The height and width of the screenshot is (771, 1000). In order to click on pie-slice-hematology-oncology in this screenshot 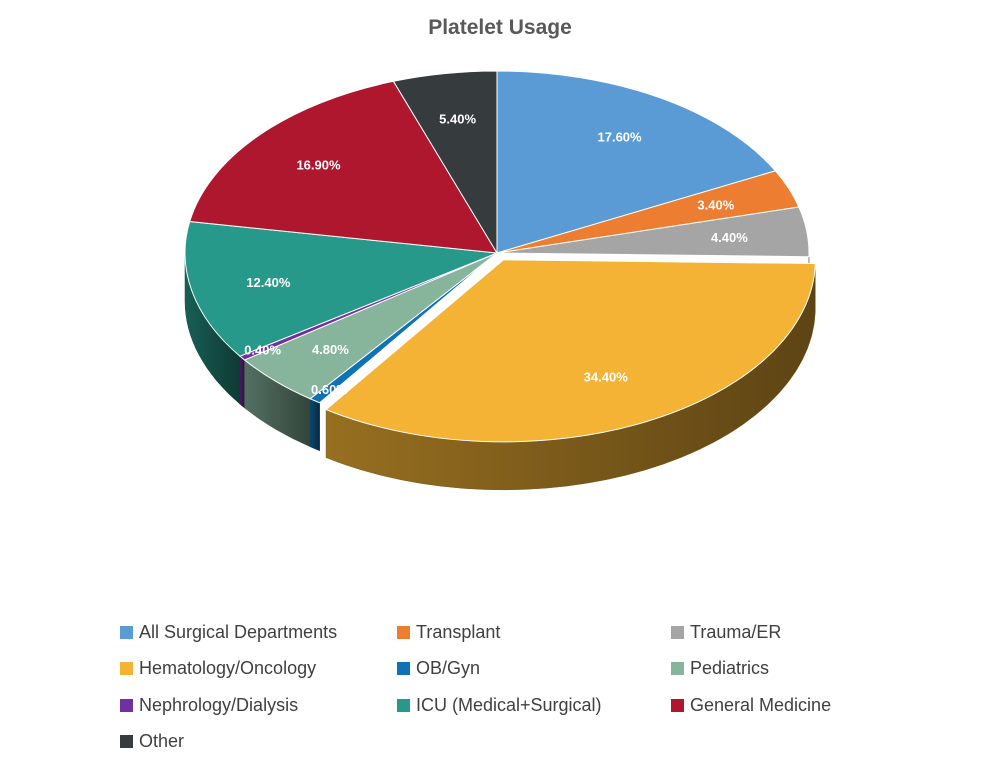, I will do `click(570, 351)`.